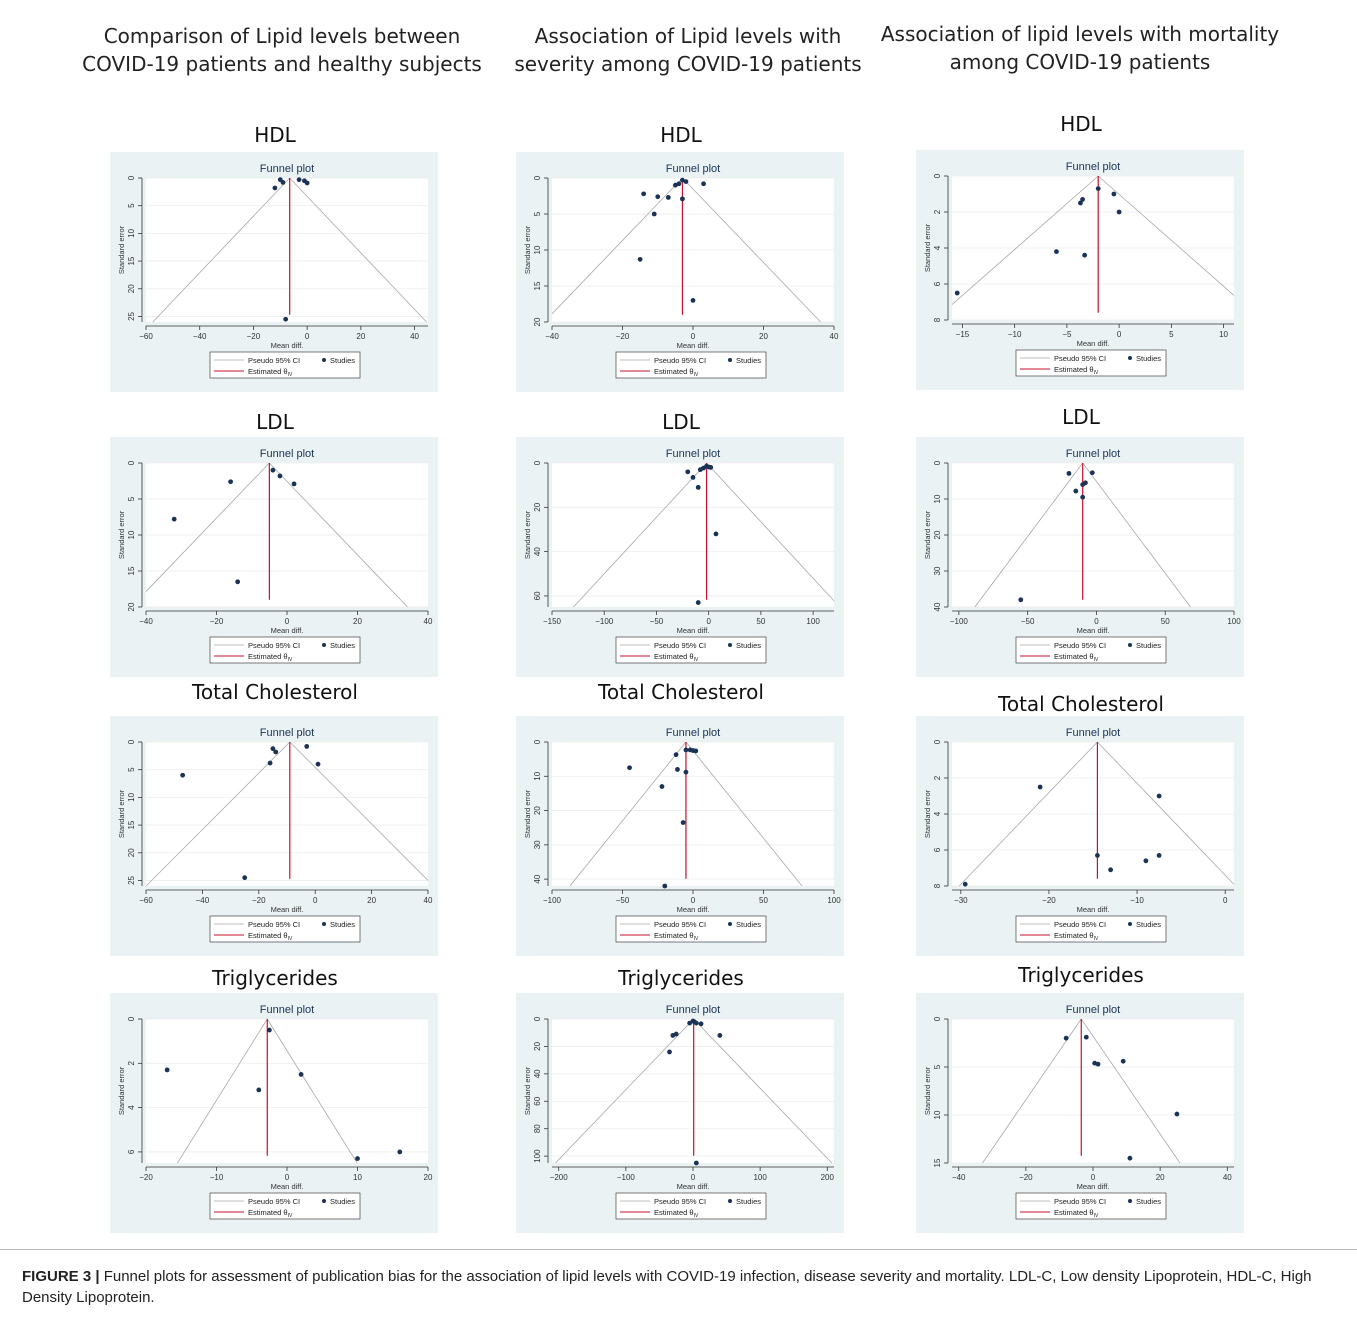  What do you see at coordinates (200, 336) in the screenshot?
I see `x-tick-label: −40` at bounding box center [200, 336].